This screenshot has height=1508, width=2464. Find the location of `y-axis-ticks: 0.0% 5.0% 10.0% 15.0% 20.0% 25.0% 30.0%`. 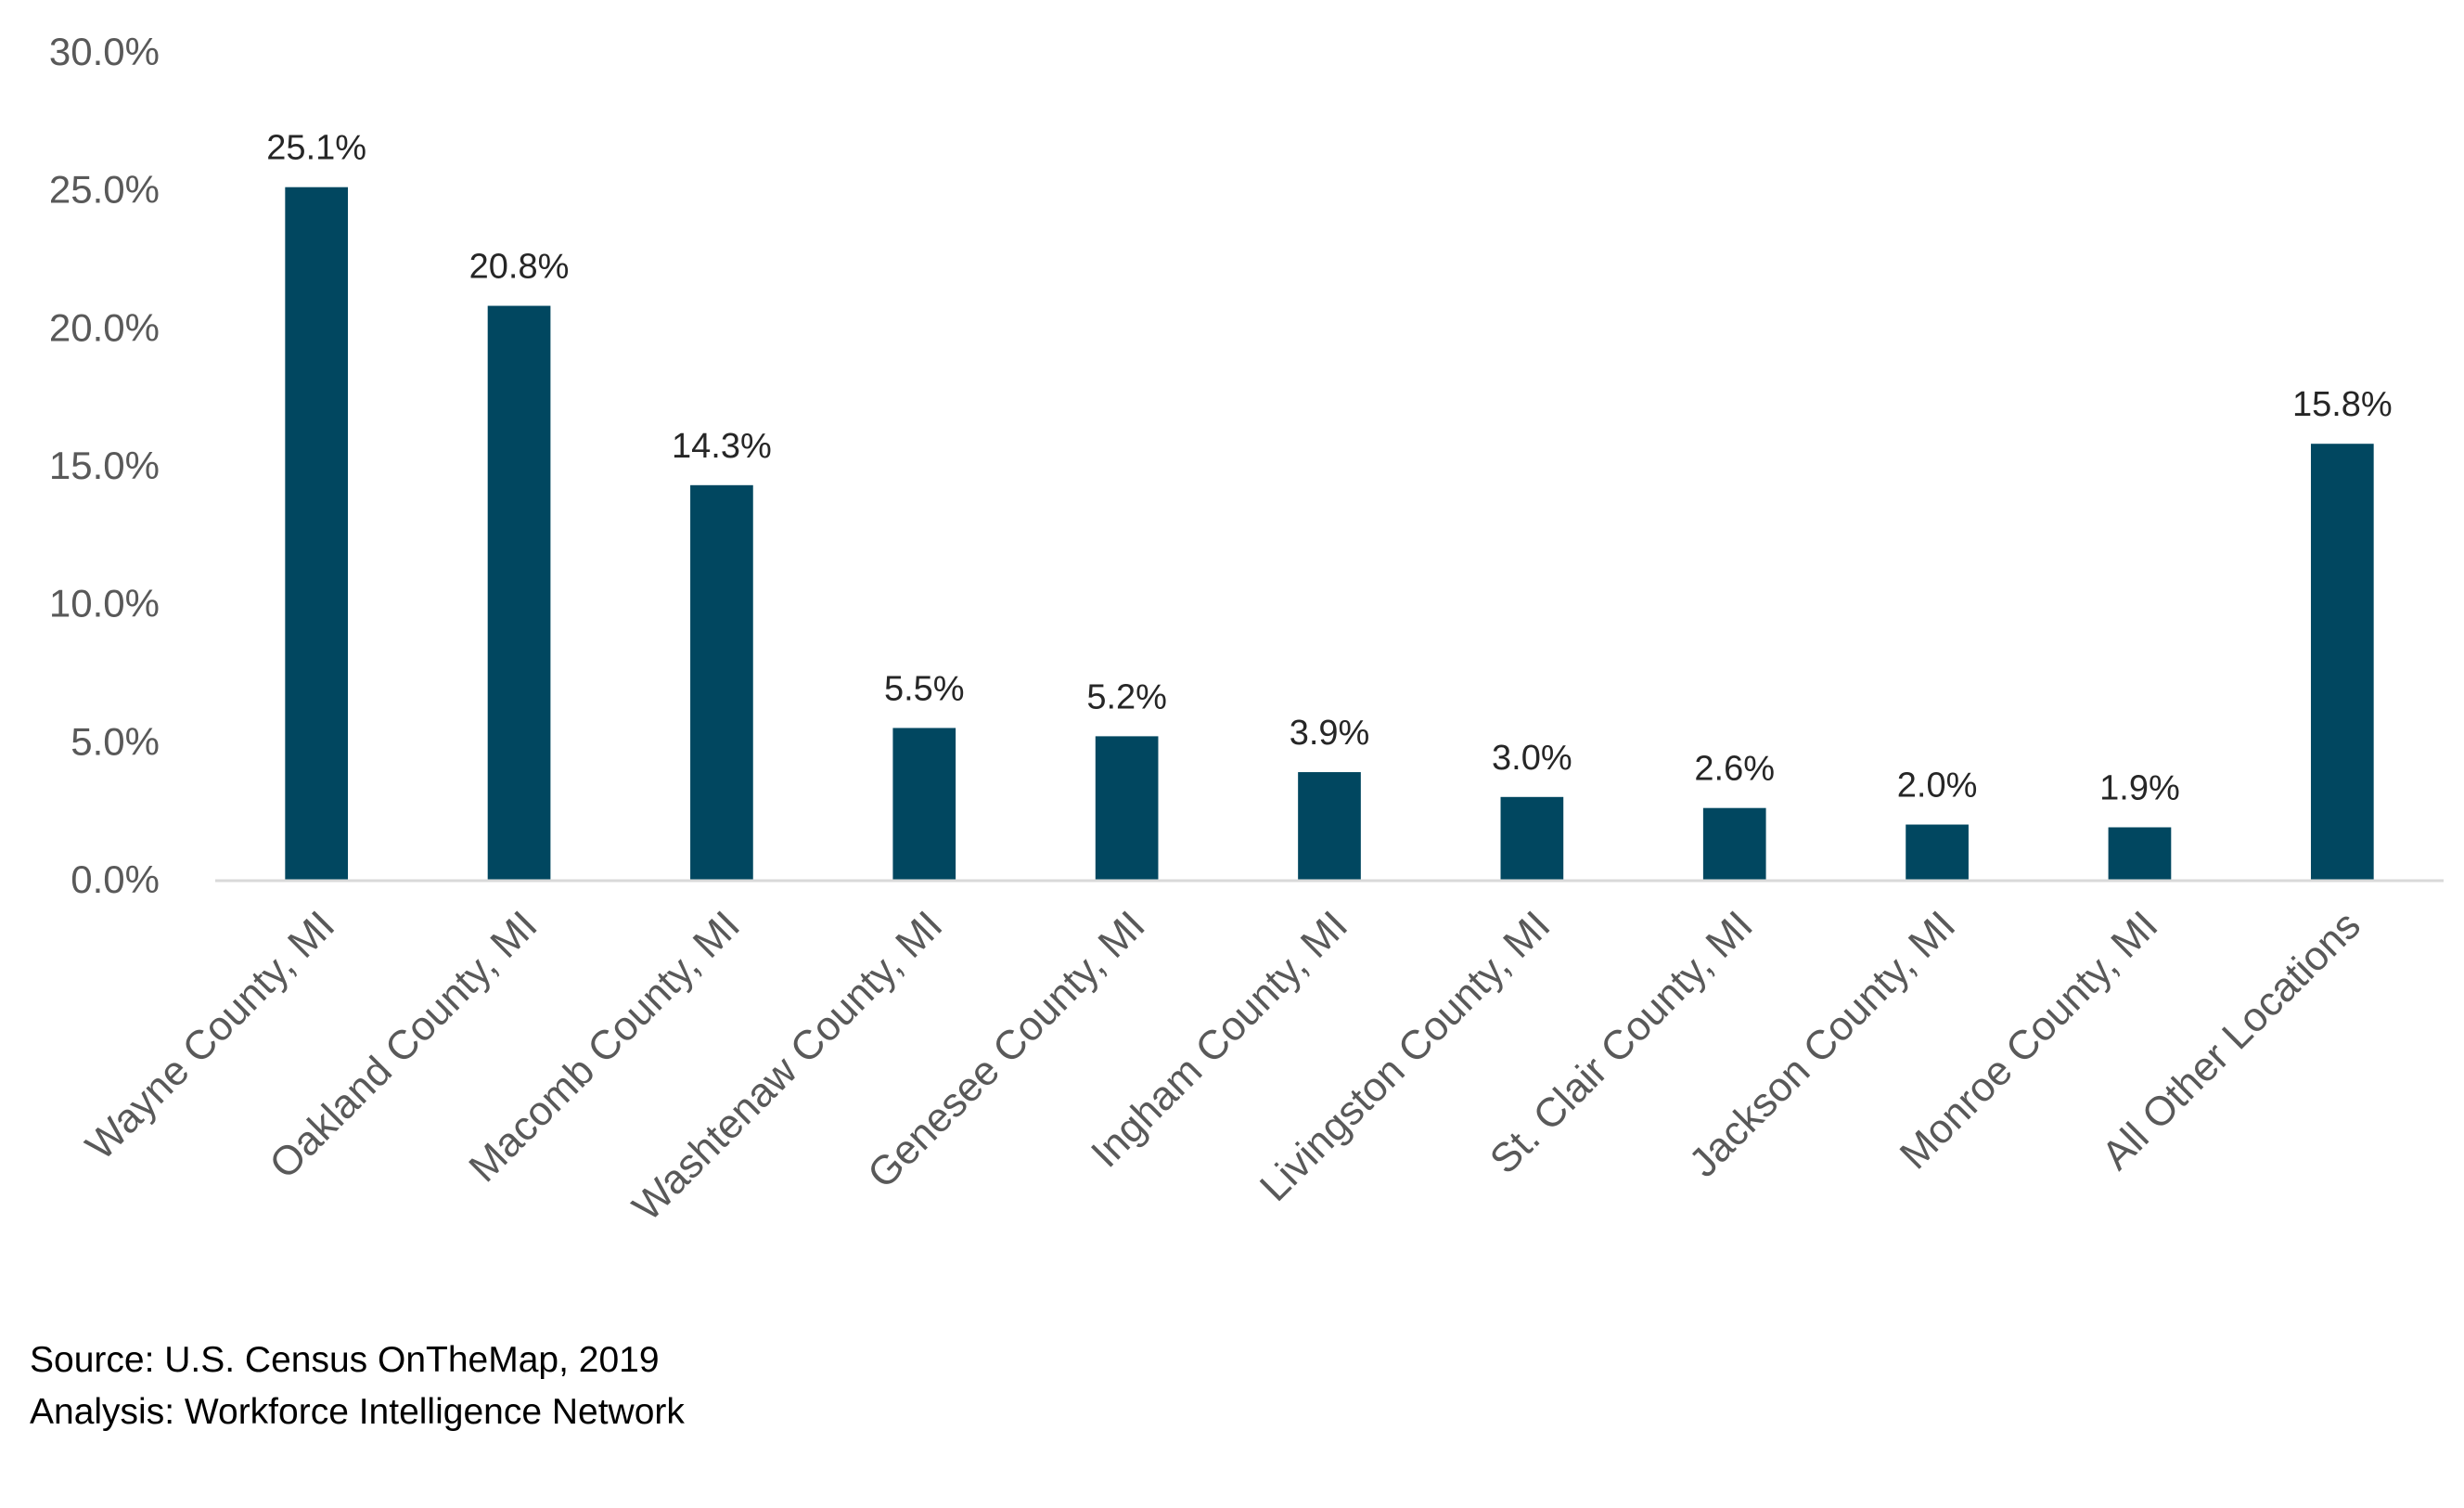

y-axis-ticks: 0.0% 5.0% 10.0% 15.0% 20.0% 25.0% 30.0% is located at coordinates (104, 466).